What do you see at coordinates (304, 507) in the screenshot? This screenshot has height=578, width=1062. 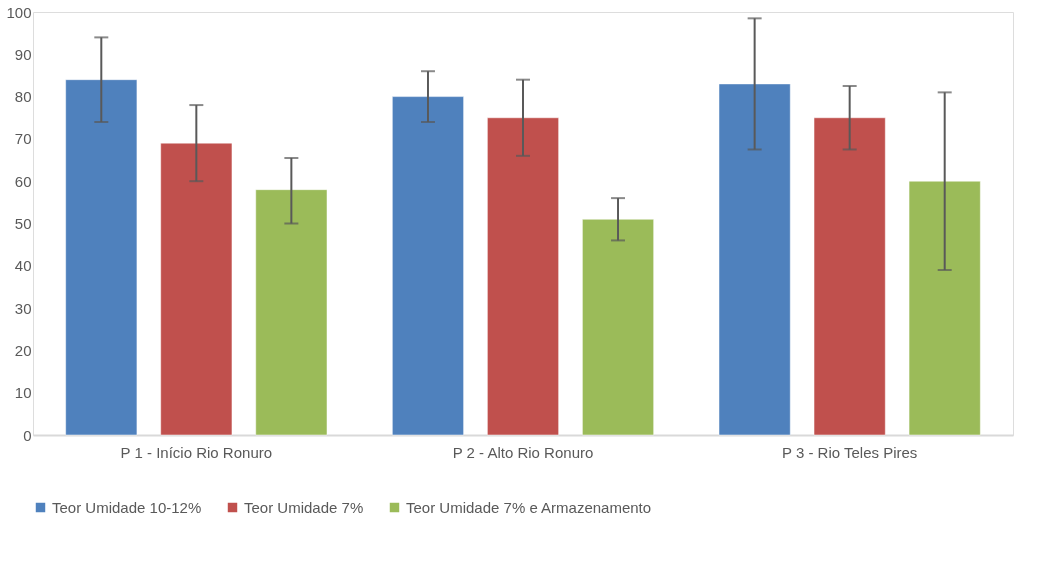 I see `legend-label: Teor Umidade 7%` at bounding box center [304, 507].